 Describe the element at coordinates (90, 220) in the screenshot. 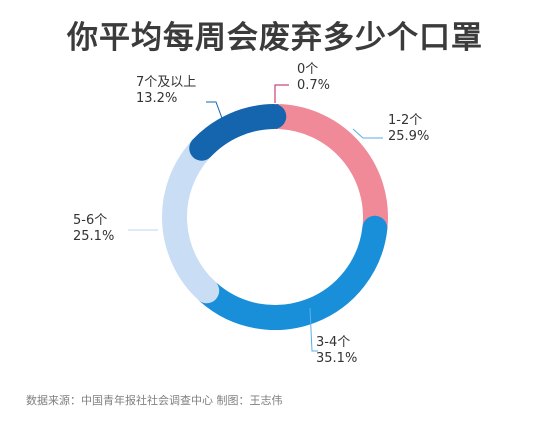

I see `slice-label-category-3: 5-6个` at that location.